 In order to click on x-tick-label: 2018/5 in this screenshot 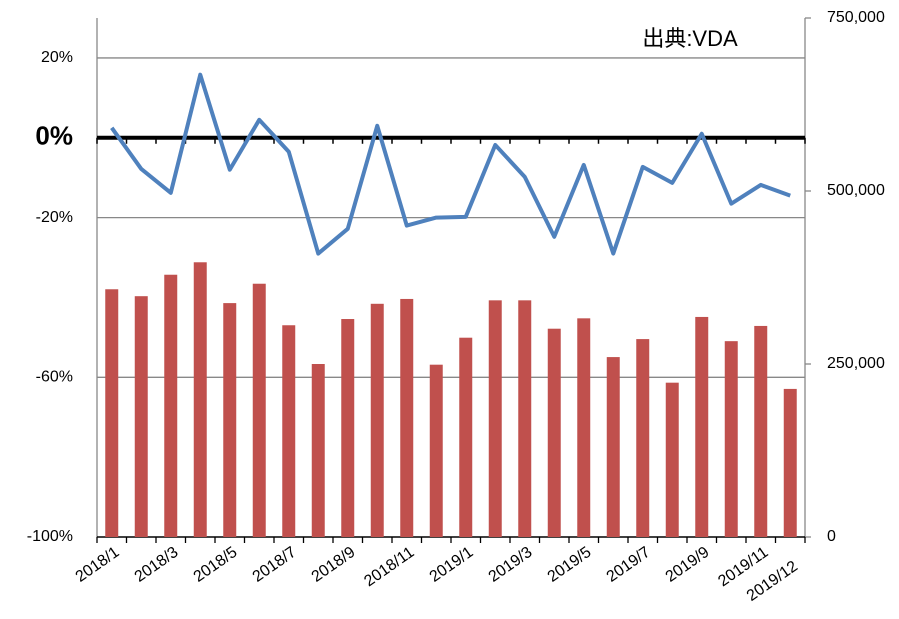, I will do `click(216, 565)`.